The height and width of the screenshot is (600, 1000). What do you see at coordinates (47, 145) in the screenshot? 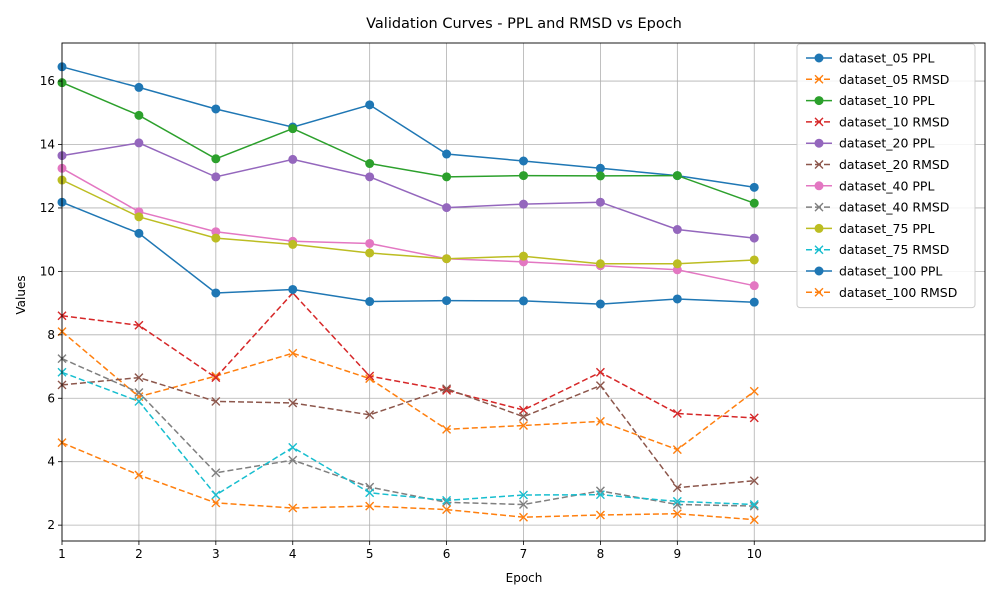
I see `y-tick-label: 14` at bounding box center [47, 145].